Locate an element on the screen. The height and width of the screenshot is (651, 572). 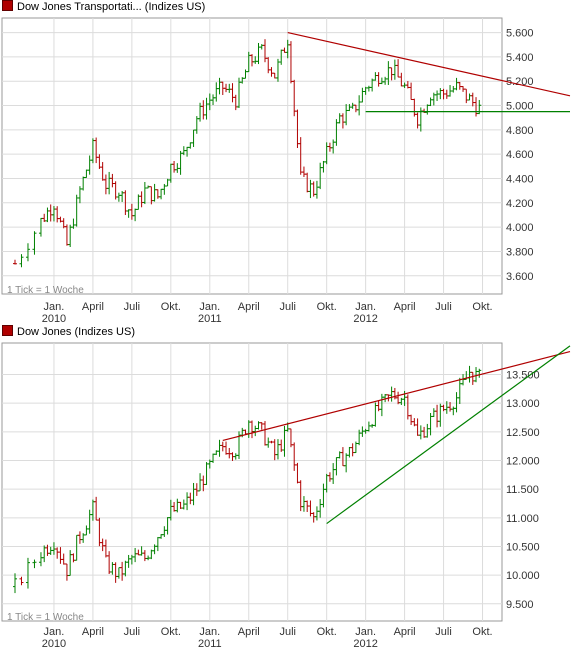
y-tick-label: 5.400 is located at coordinates (520, 58).